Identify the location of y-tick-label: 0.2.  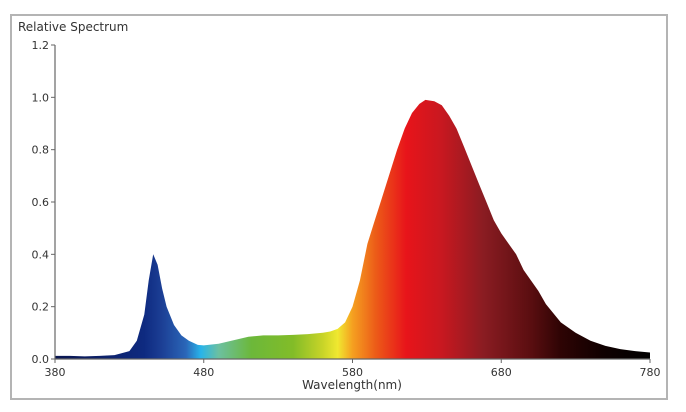
(41, 307).